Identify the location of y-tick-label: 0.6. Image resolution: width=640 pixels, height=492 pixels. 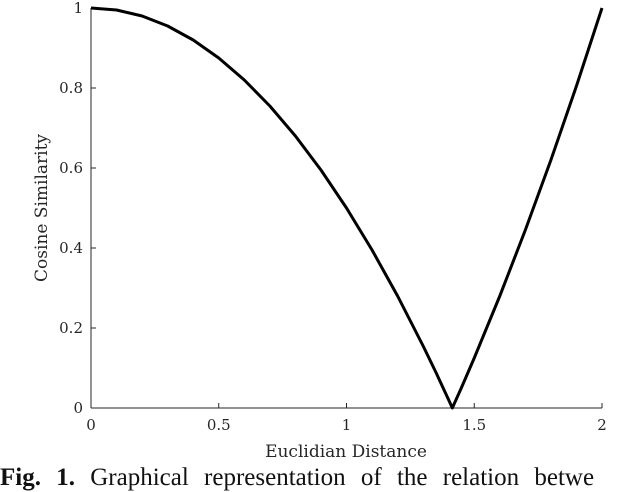
(71, 168).